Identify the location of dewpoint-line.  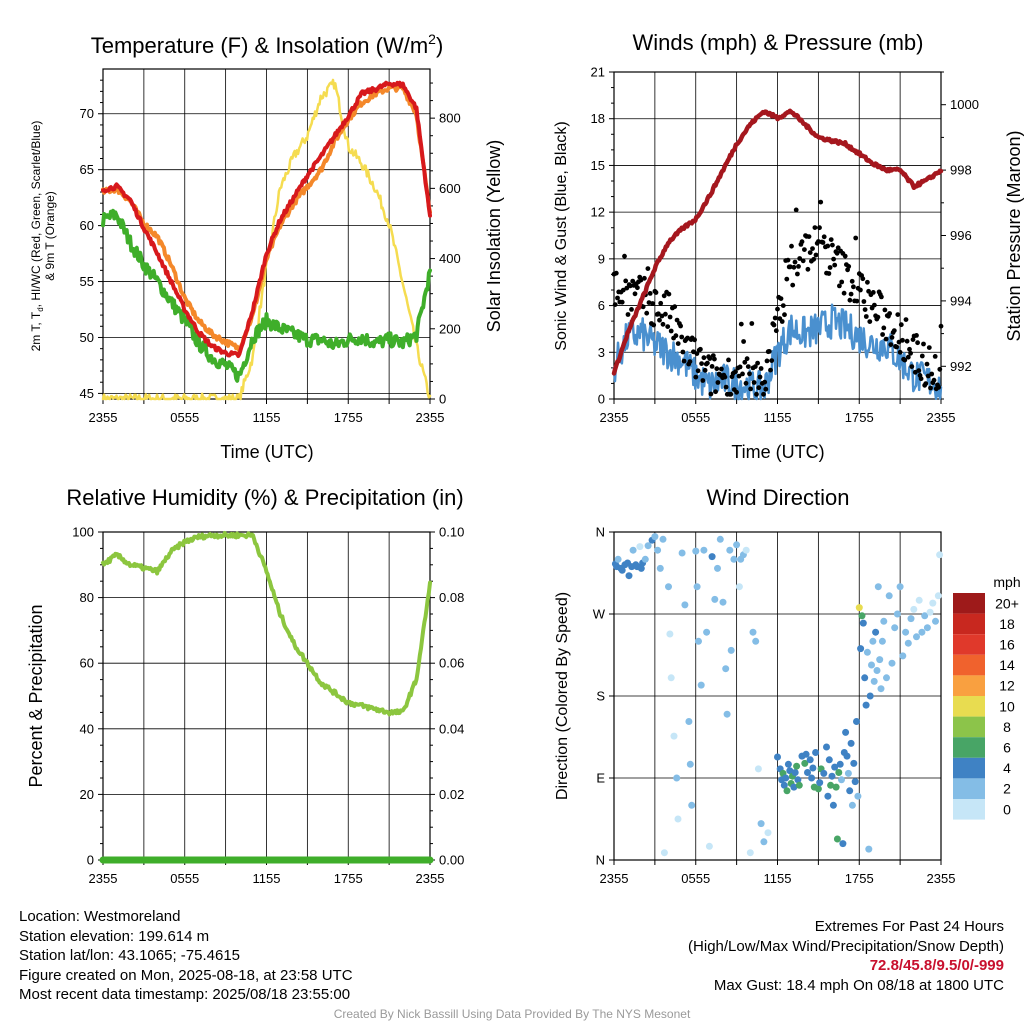
(266, 295).